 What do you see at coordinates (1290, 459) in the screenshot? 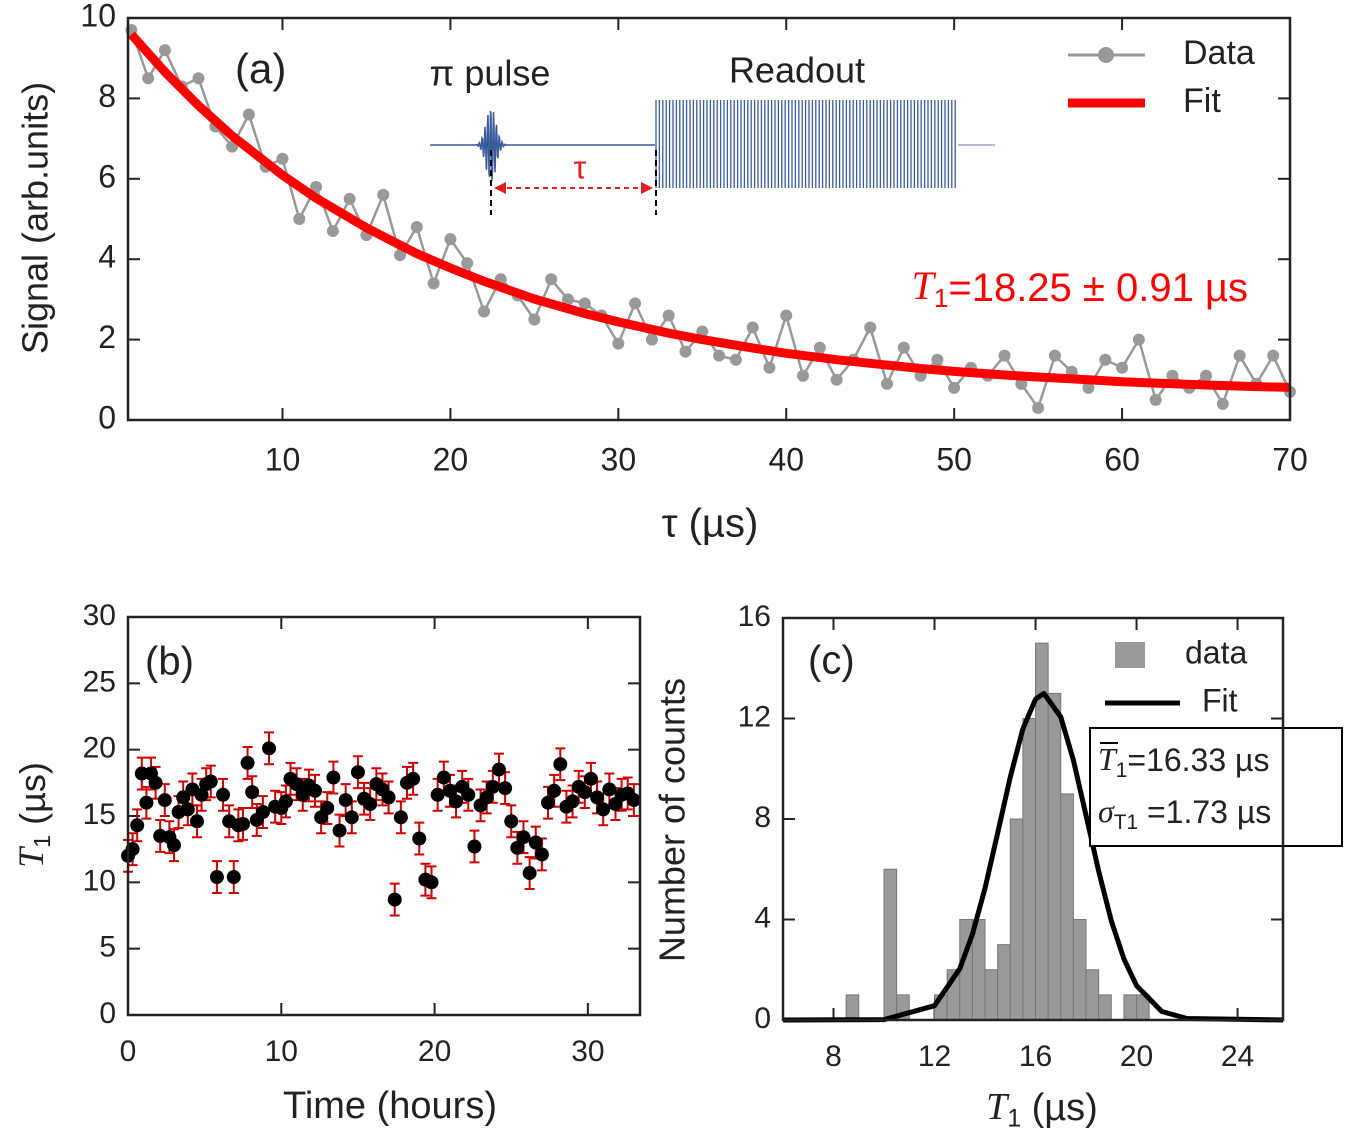
I see `x-tick-label: 70` at bounding box center [1290, 459].